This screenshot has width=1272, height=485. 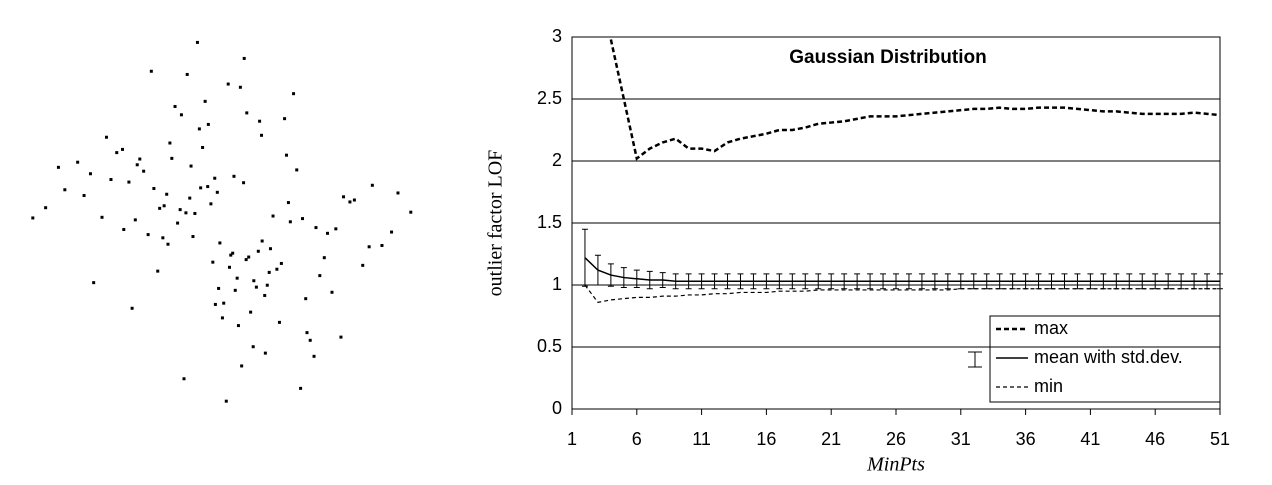 I want to click on y-tick-label: 3, so click(x=557, y=36).